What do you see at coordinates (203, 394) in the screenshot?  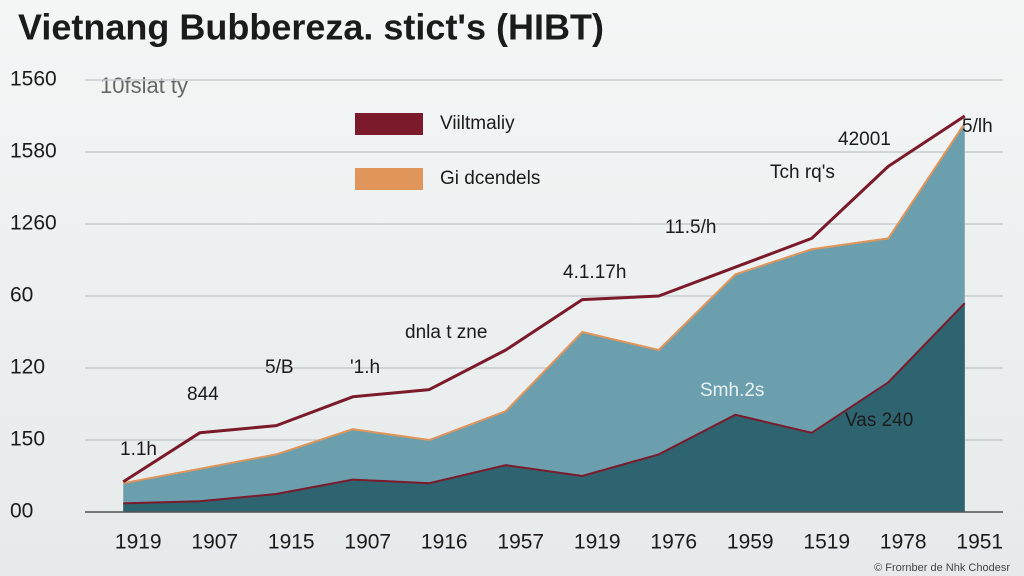 I see `annotation: 844` at bounding box center [203, 394].